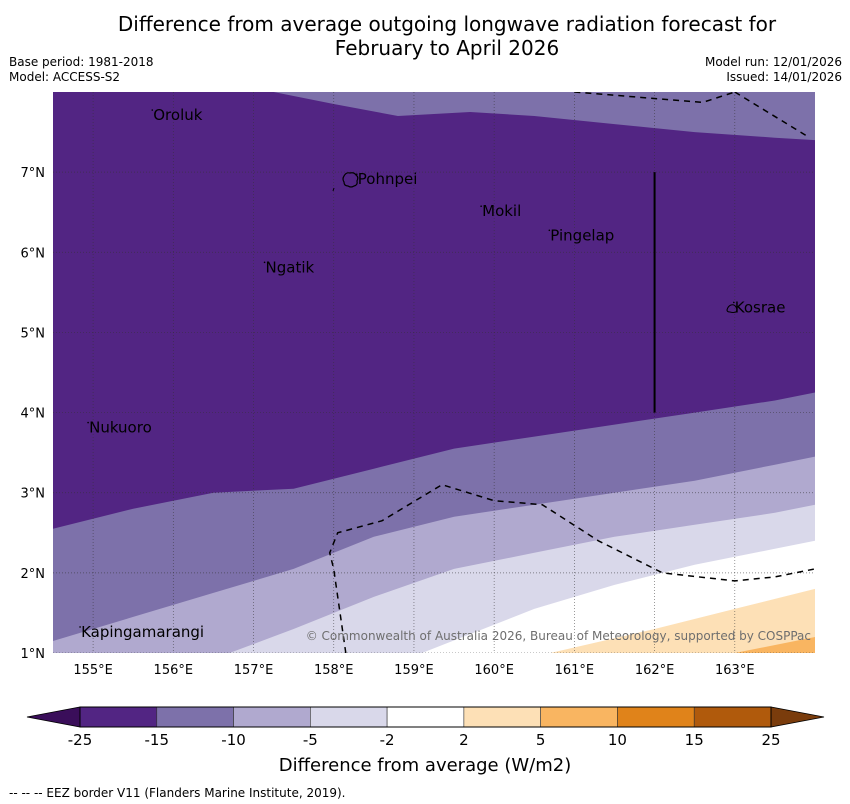 This screenshot has width=850, height=804. What do you see at coordinates (760, 307) in the screenshot?
I see `place-label: Kosrae` at bounding box center [760, 307].